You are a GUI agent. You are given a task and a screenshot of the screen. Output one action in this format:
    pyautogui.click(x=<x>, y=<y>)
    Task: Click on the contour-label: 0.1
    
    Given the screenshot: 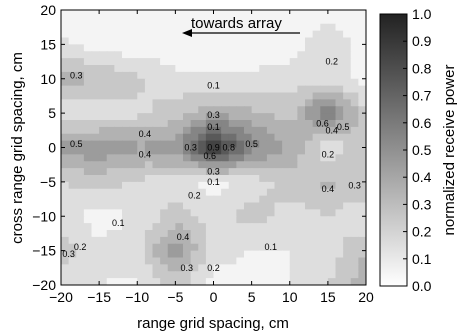 What is the action you would take?
    pyautogui.click(x=213, y=182)
    